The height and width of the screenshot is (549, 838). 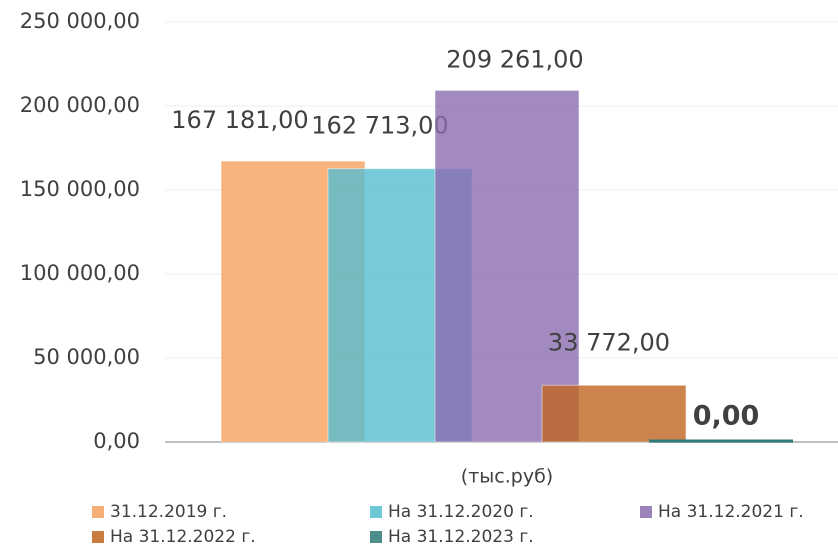 What do you see at coordinates (726, 416) in the screenshot?
I see `value-label: 0,00` at bounding box center [726, 416].